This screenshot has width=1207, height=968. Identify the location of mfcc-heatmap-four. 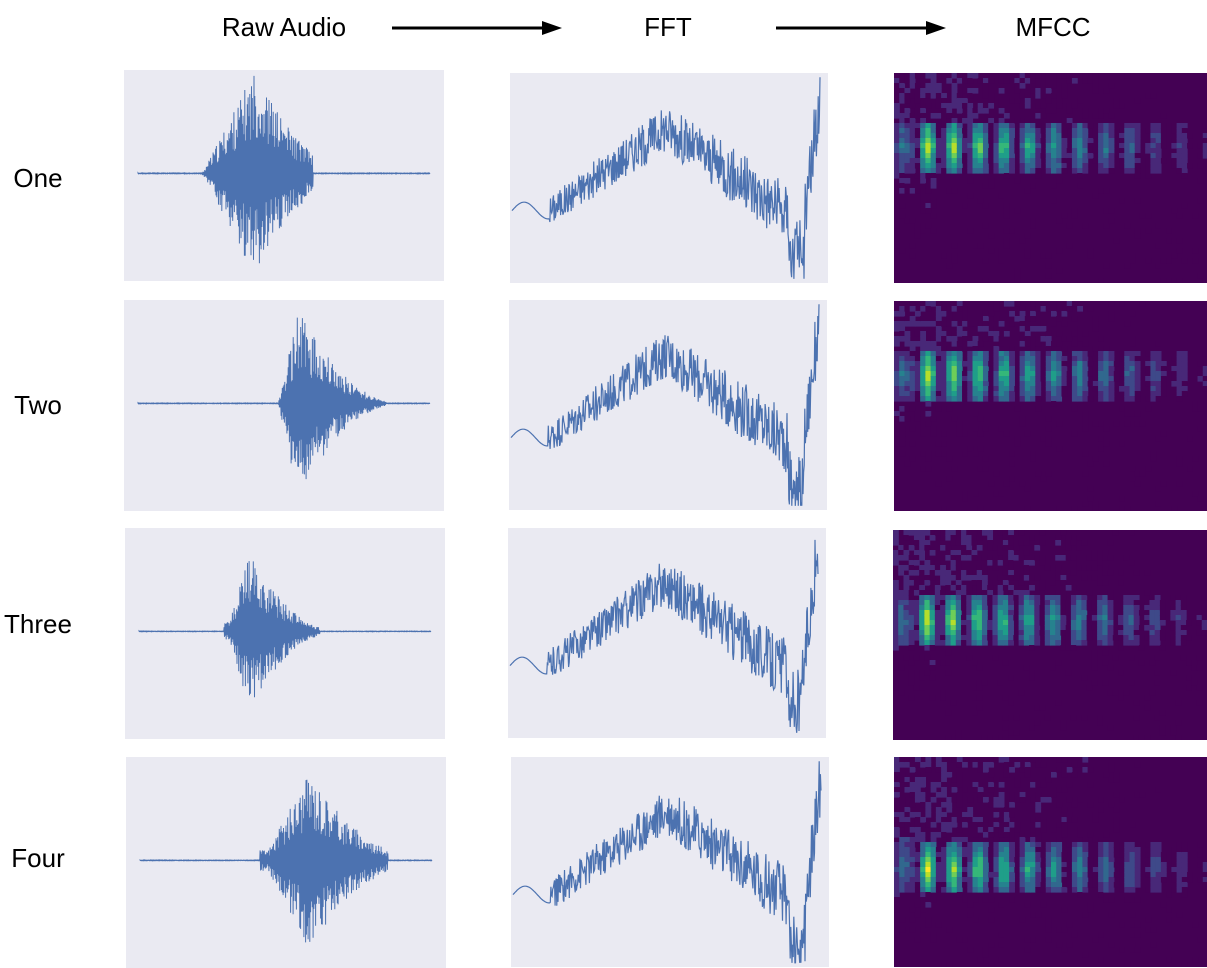
(1050, 862).